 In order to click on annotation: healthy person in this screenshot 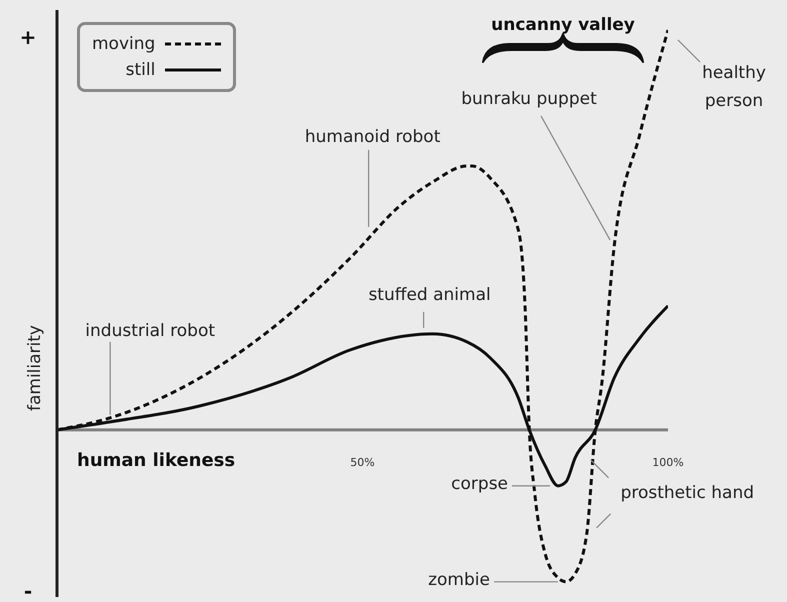, I will do `click(734, 86)`.